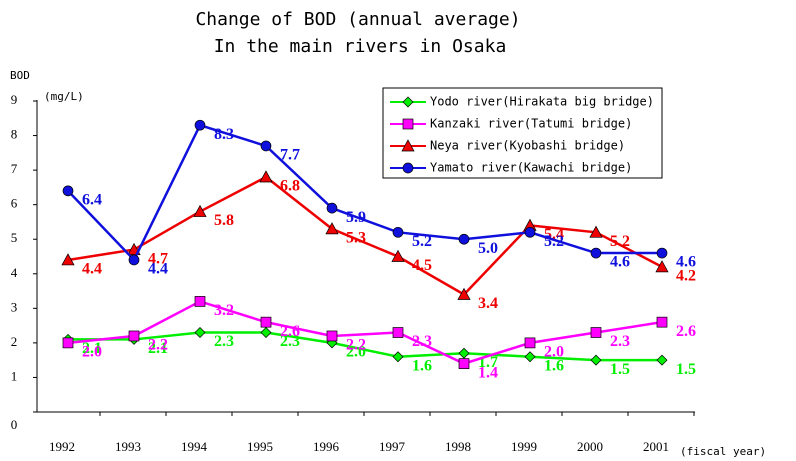 The image size is (796, 461). What do you see at coordinates (128, 446) in the screenshot?
I see `x-tick-label: 1993` at bounding box center [128, 446].